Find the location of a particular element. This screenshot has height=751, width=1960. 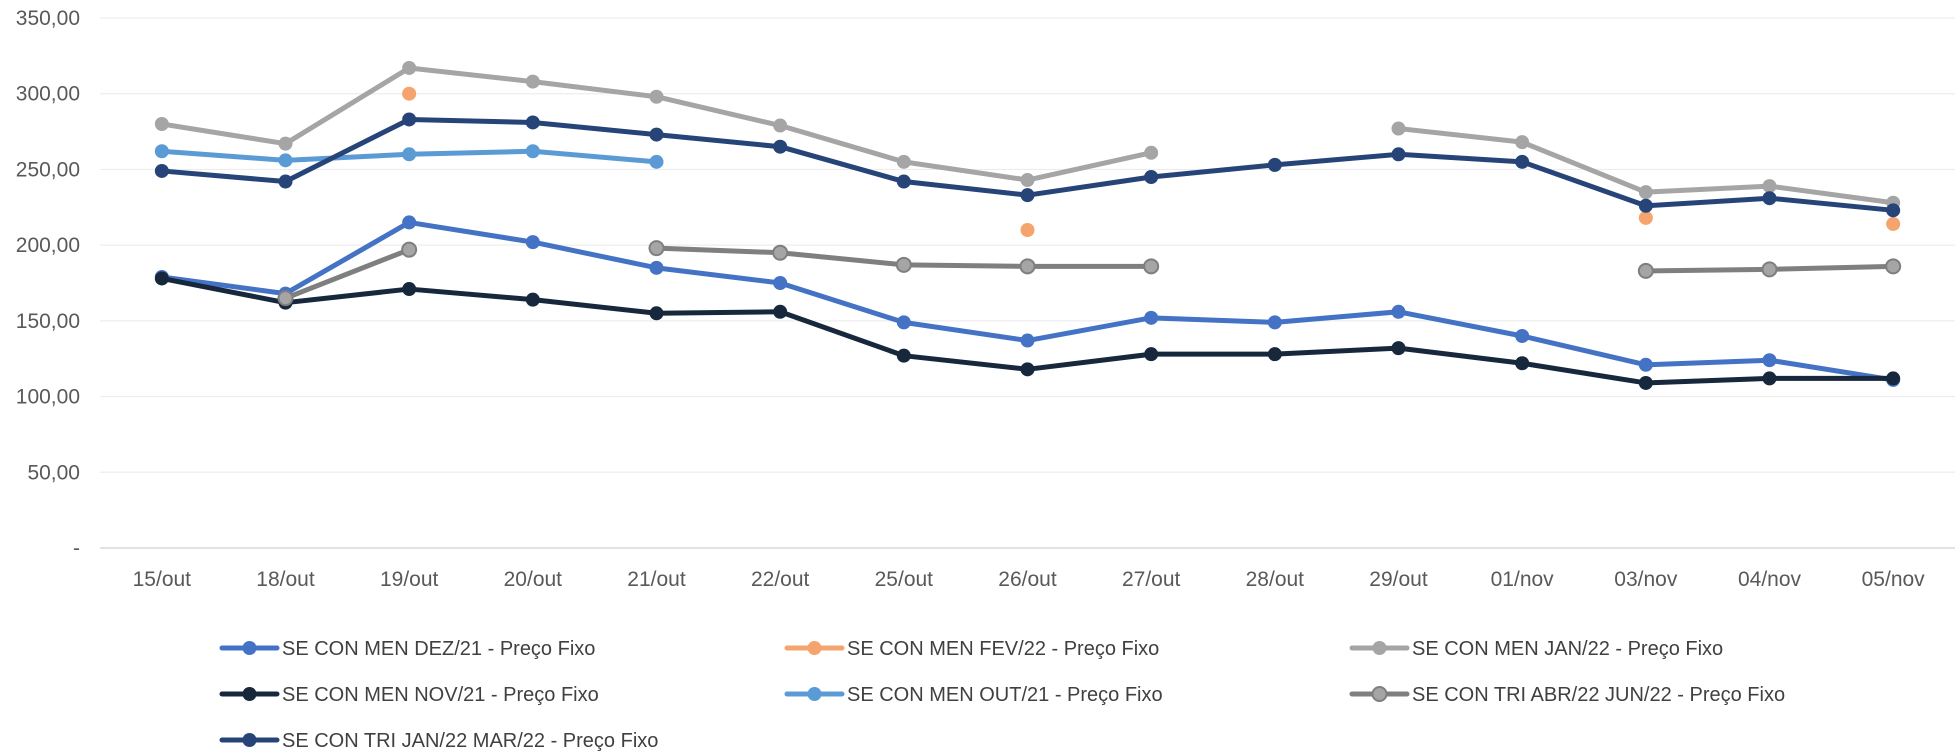

x-tick-label: 22/out is located at coordinates (780, 579).